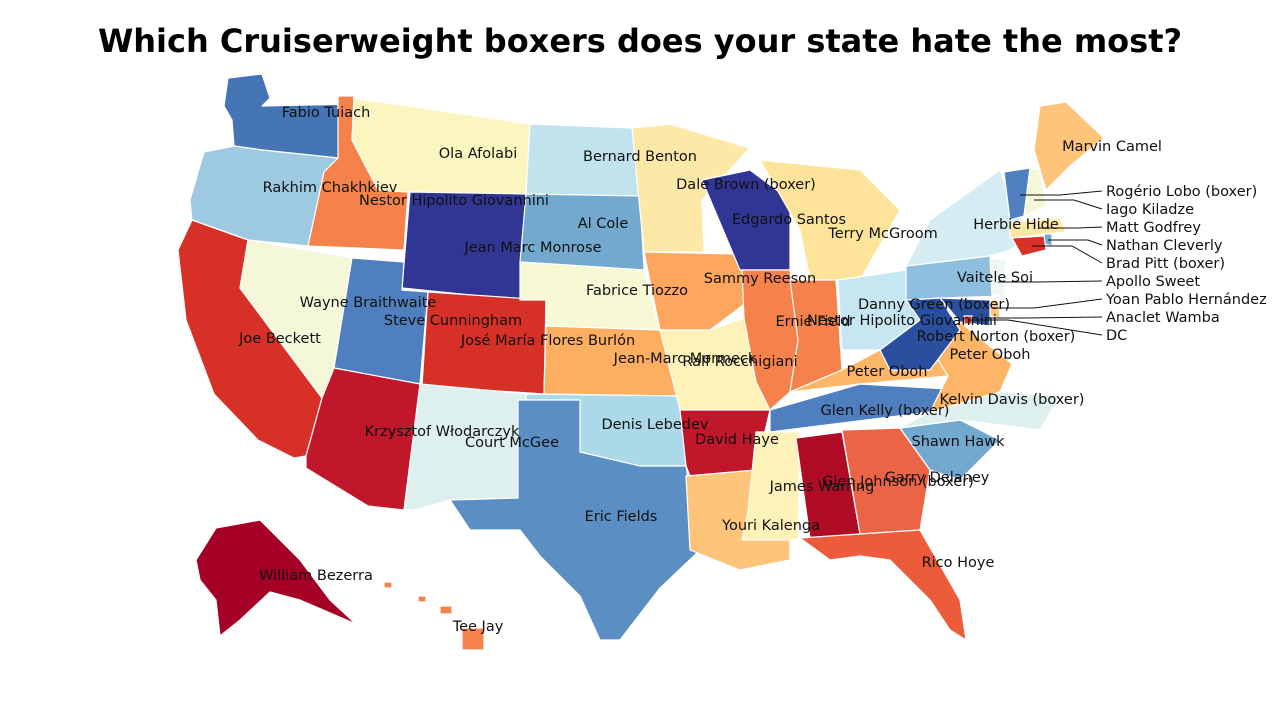 This screenshot has height=720, width=1280. I want to click on callout-label: Apollo Sweet, so click(1153, 282).